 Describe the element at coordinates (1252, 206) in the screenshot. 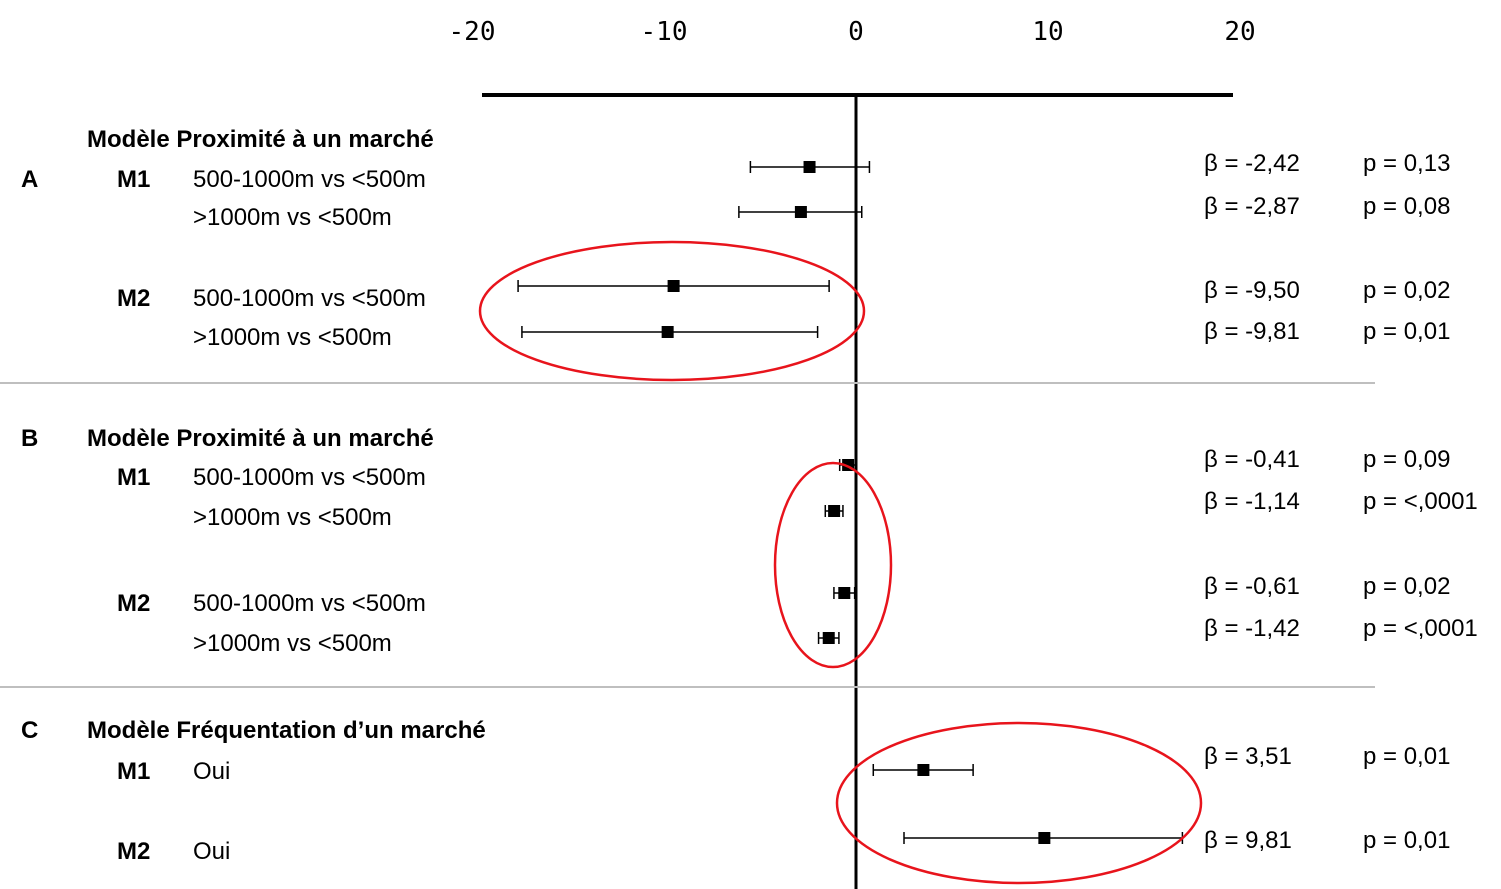

I see `stat-a-m1-r2-beta: β = -2,87` at that location.